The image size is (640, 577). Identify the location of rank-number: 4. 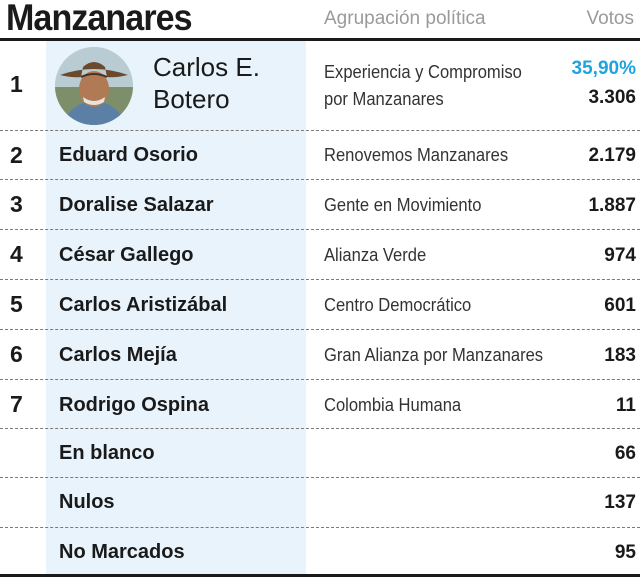
(16, 254).